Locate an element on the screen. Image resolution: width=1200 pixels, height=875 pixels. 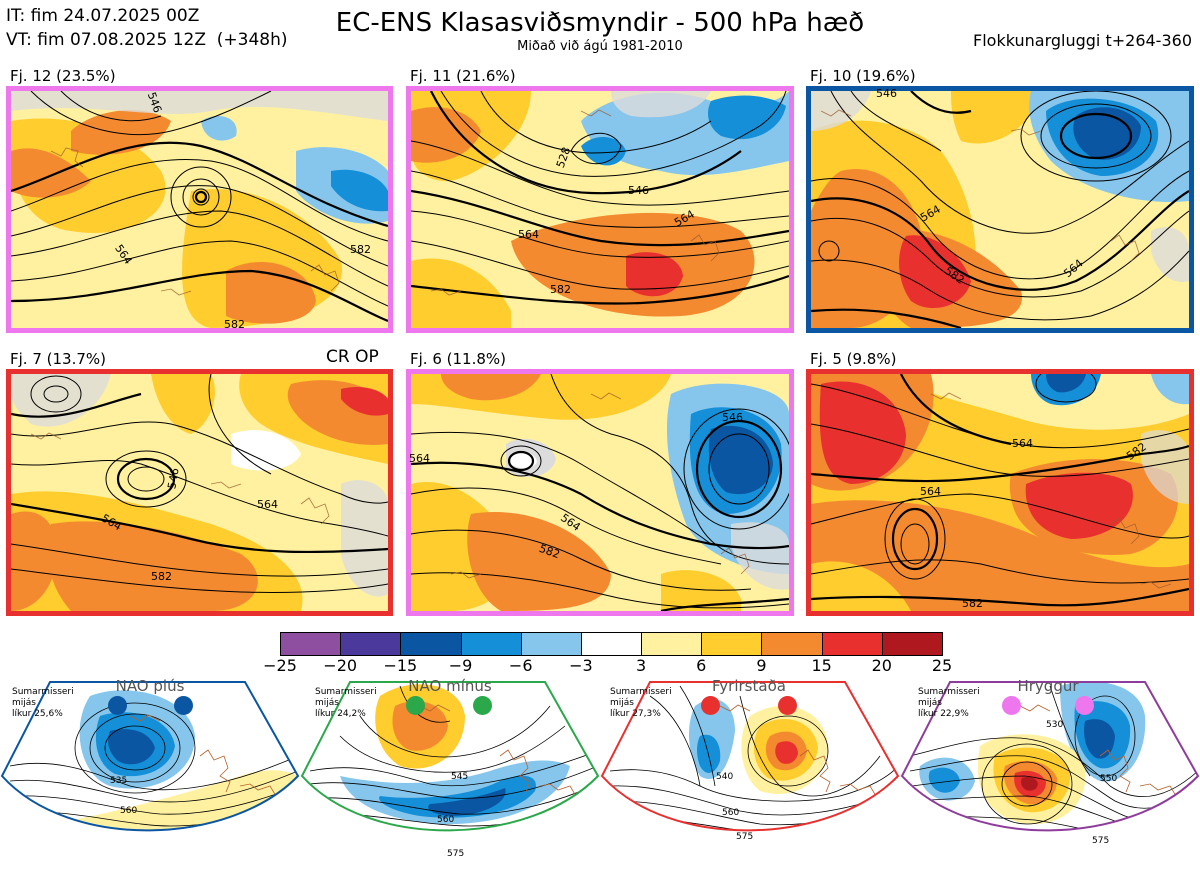
regime-ridge-contour: 550 is located at coordinates (1109, 779).